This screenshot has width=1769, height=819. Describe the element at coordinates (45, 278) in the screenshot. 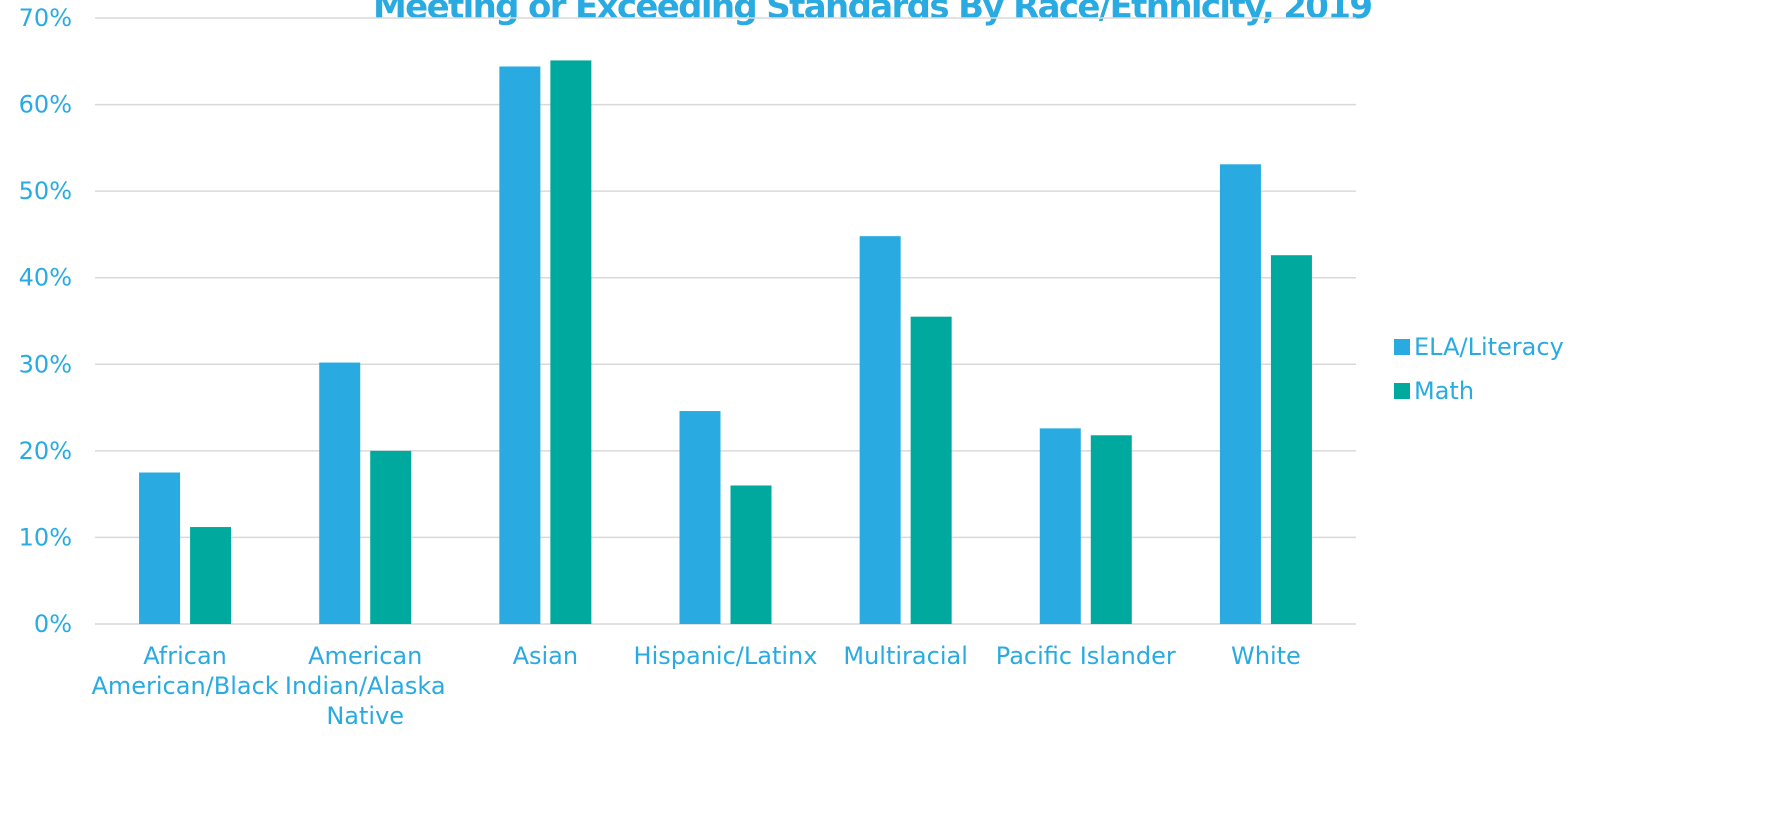

I see `y-tick-label: 40%` at that location.